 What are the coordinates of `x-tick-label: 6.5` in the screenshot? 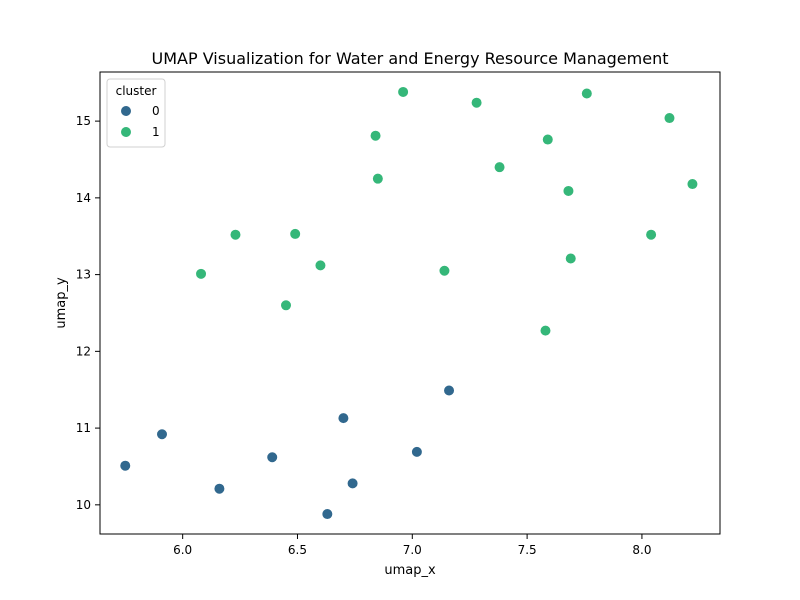 It's located at (297, 550).